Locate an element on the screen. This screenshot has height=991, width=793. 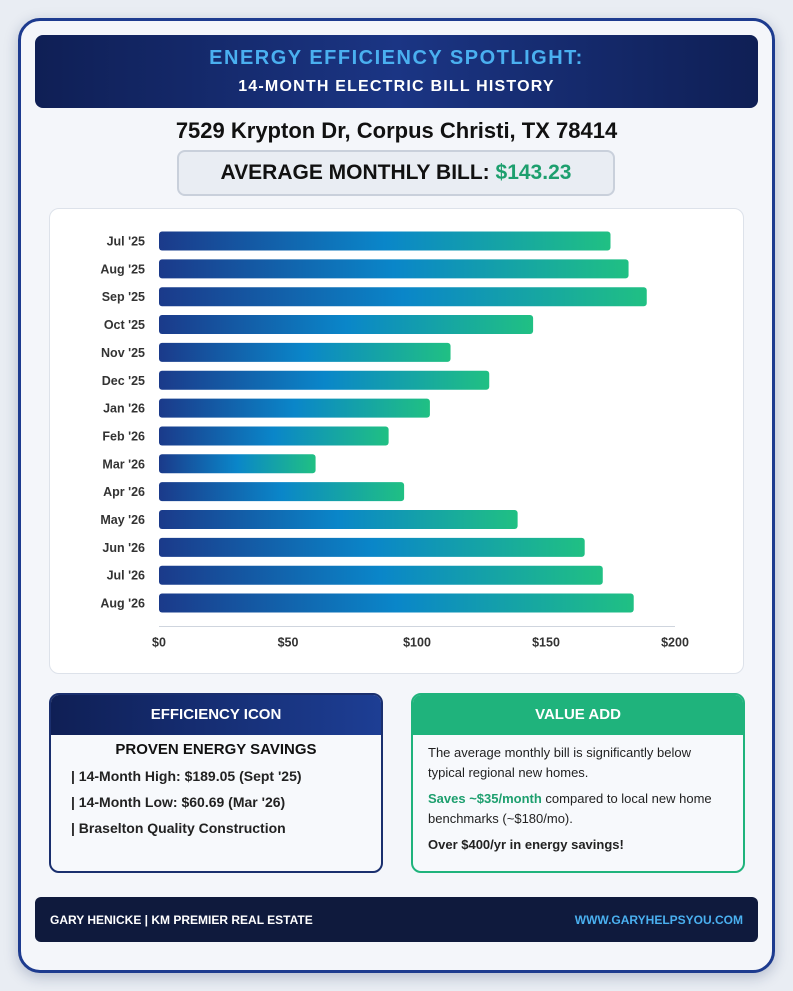
average-bill-label: AVERAGE MONTHLY BILL: is located at coordinates (355, 172).